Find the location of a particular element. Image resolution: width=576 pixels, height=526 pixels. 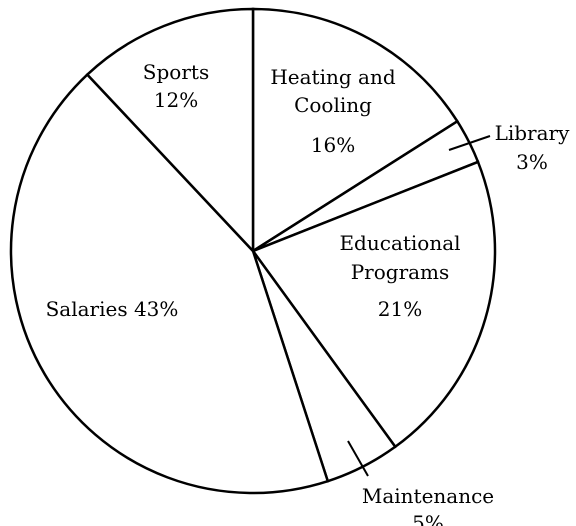

slice-value-library: 3% is located at coordinates (532, 162).